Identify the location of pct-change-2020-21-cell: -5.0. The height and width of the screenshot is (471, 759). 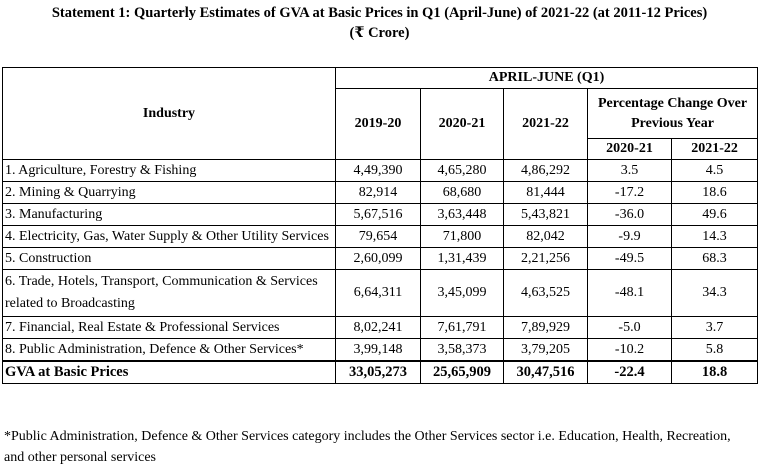
(629, 327).